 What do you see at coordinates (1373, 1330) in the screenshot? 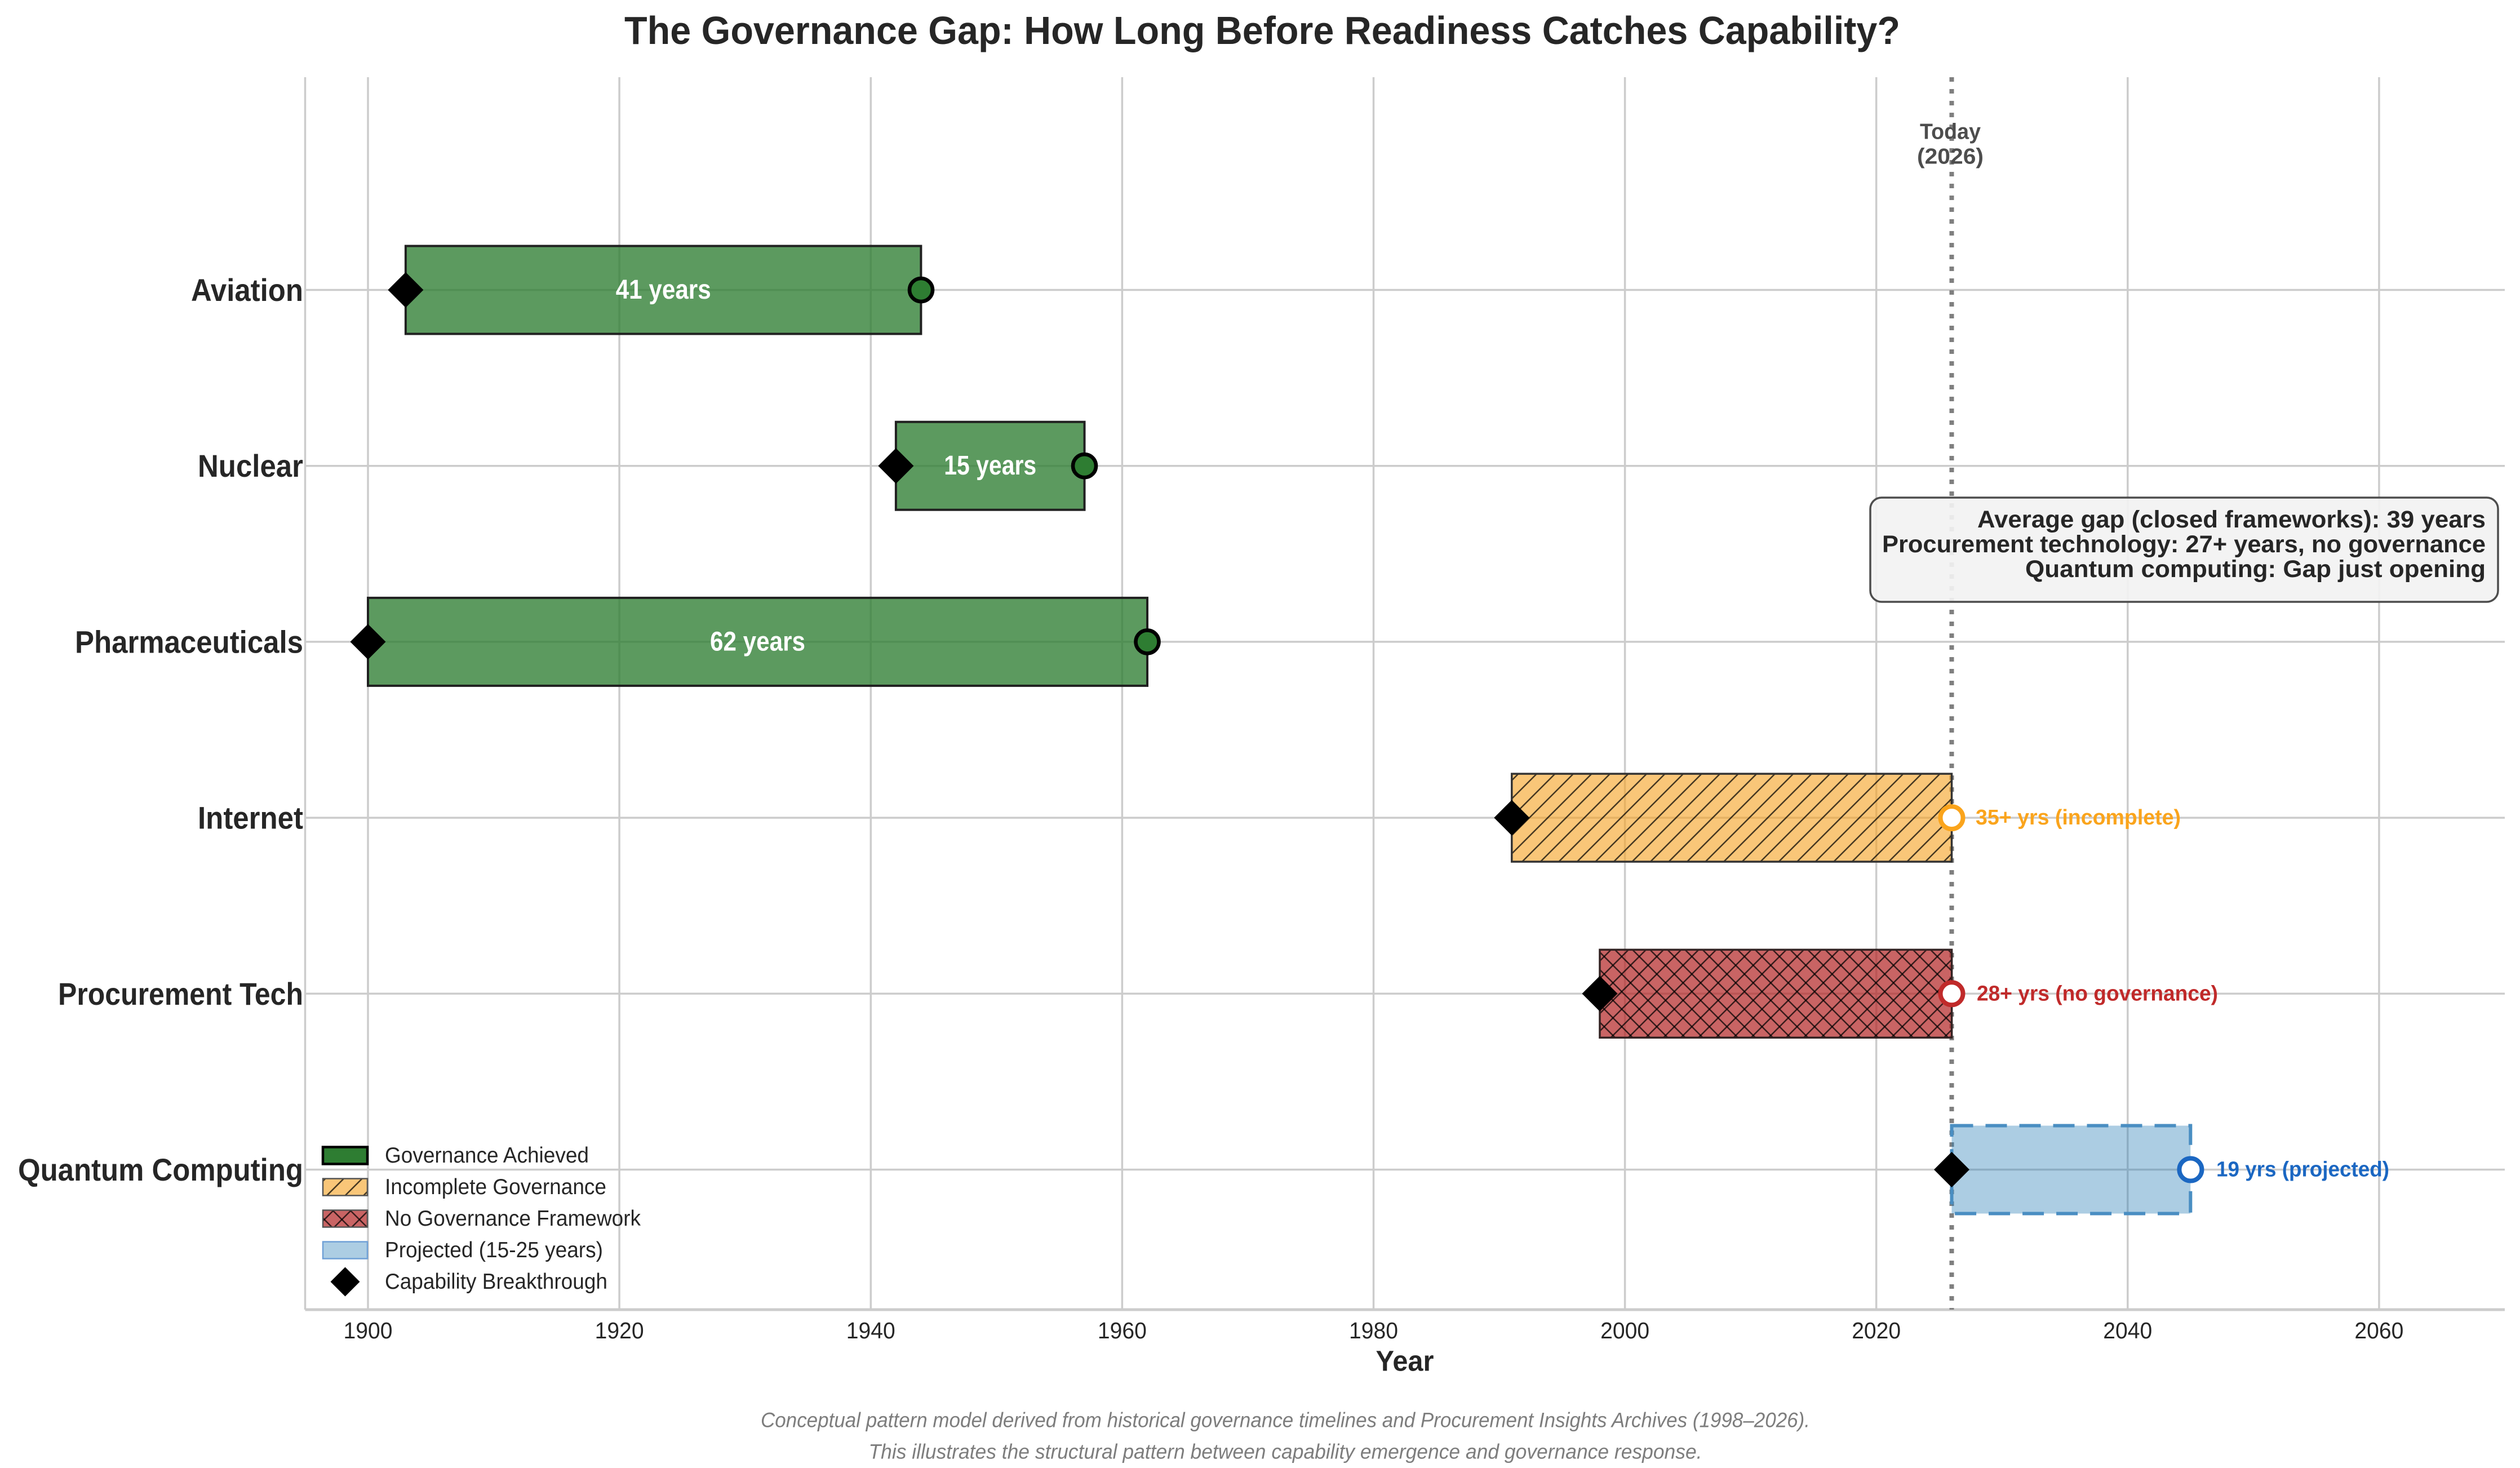
I see `svg-text: 1980` at bounding box center [1373, 1330].